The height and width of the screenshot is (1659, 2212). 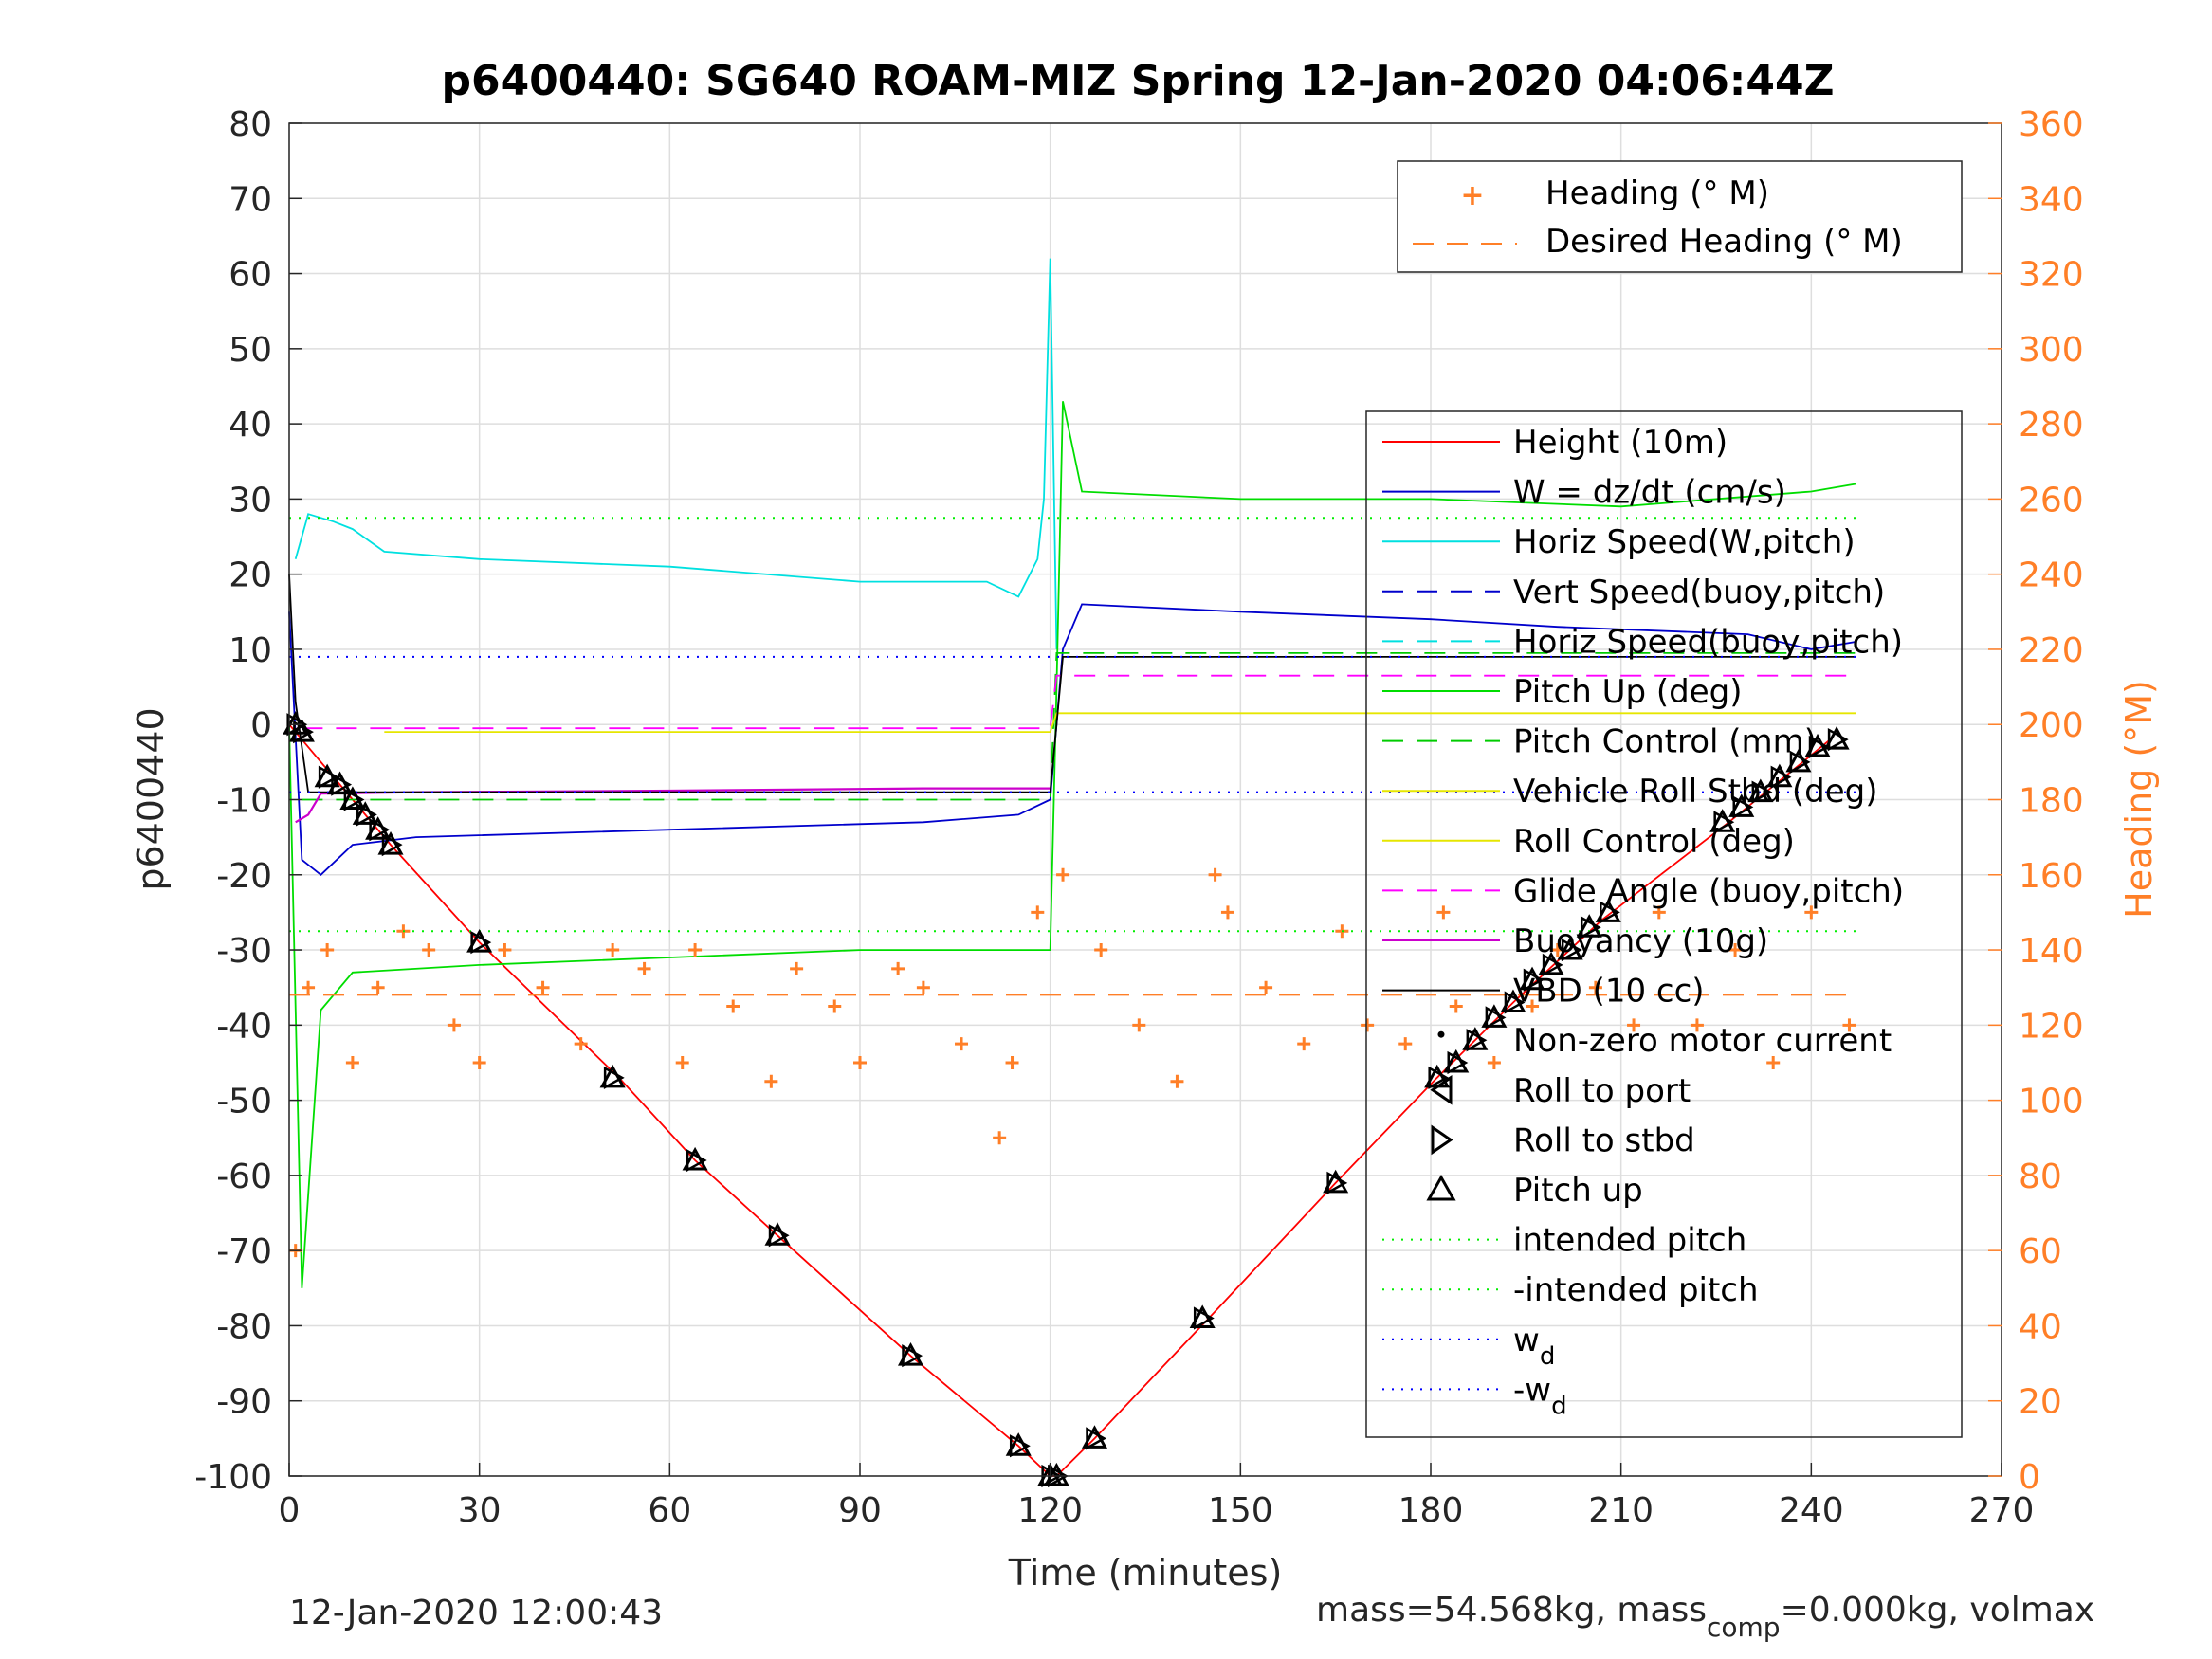 I want to click on y2-tick-label: 100, so click(x=2051, y=1102).